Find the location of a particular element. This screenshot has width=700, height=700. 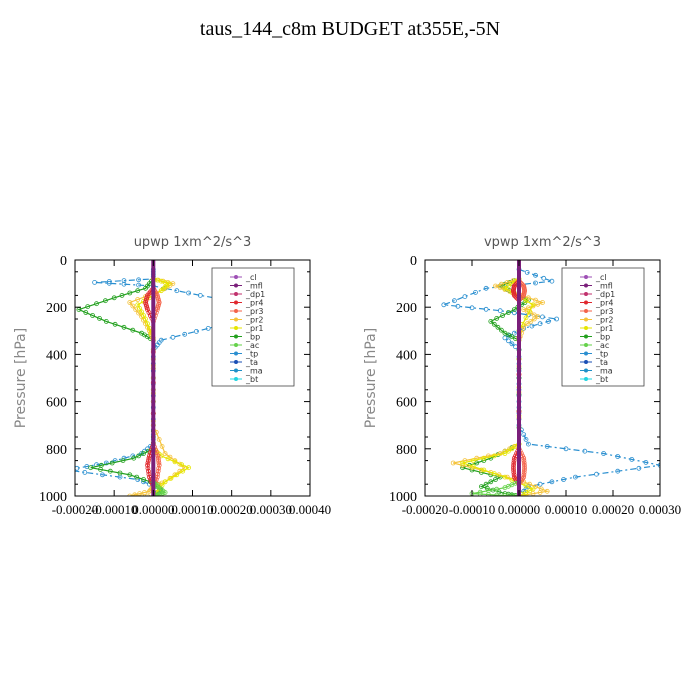

x-tick-label: 0.00040 is located at coordinates (310, 509).